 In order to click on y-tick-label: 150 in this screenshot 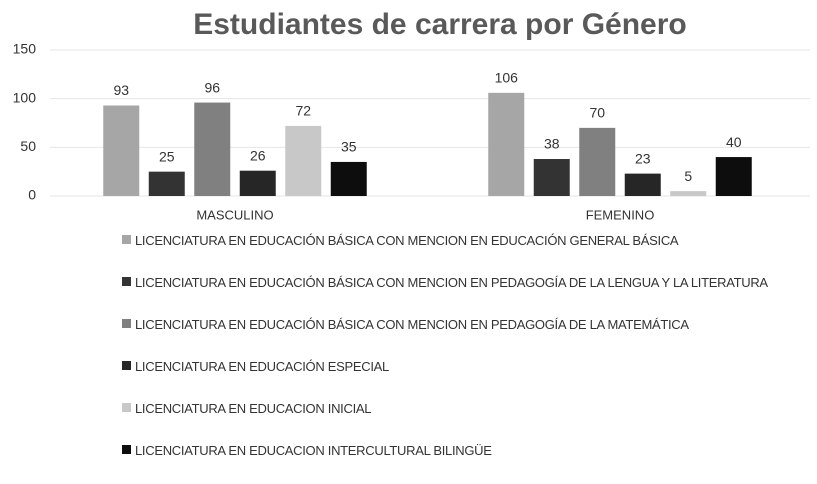, I will do `click(25, 49)`.